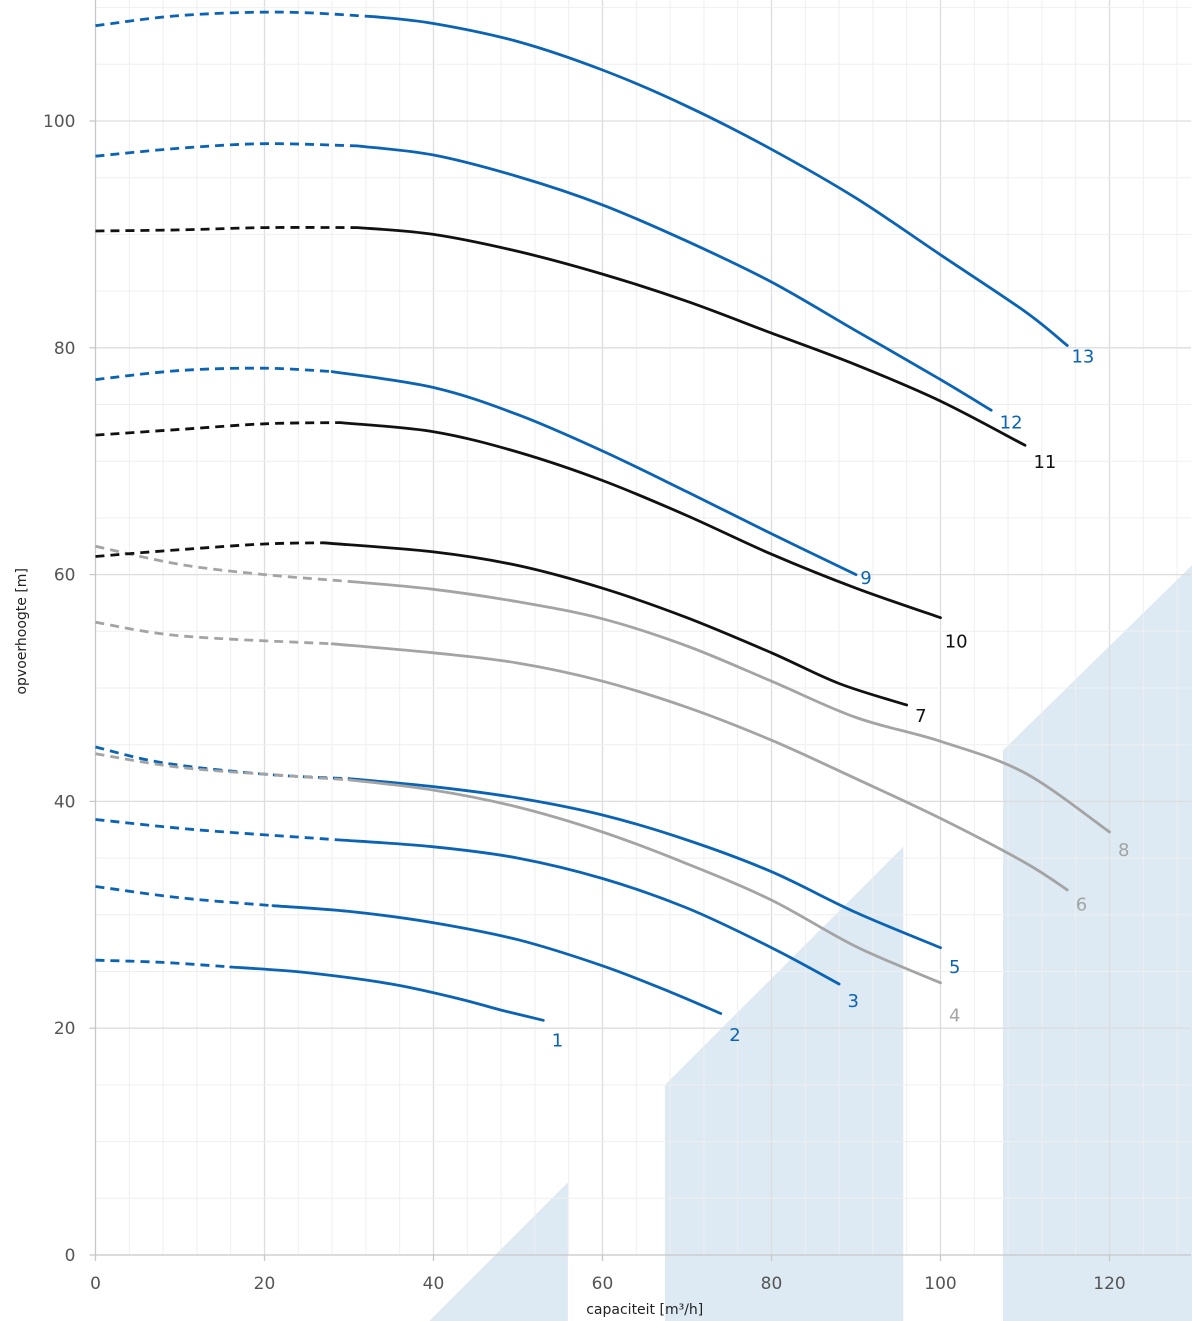 This screenshot has height=1321, width=1192. I want to click on curve-13-dashed, so click(235, 19).